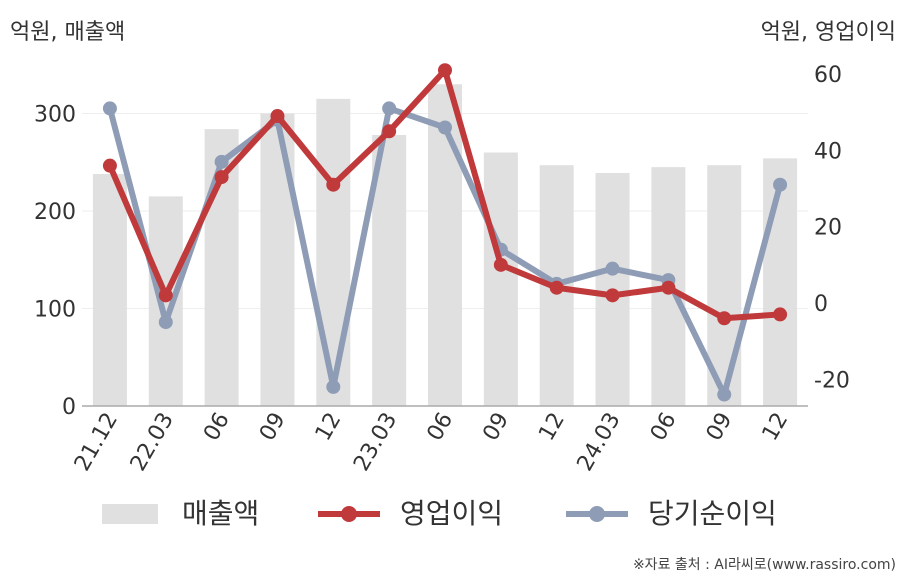 This screenshot has height=580, width=908. Describe the element at coordinates (152, 442) in the screenshot. I see `x-tick-label: 22.03` at that location.